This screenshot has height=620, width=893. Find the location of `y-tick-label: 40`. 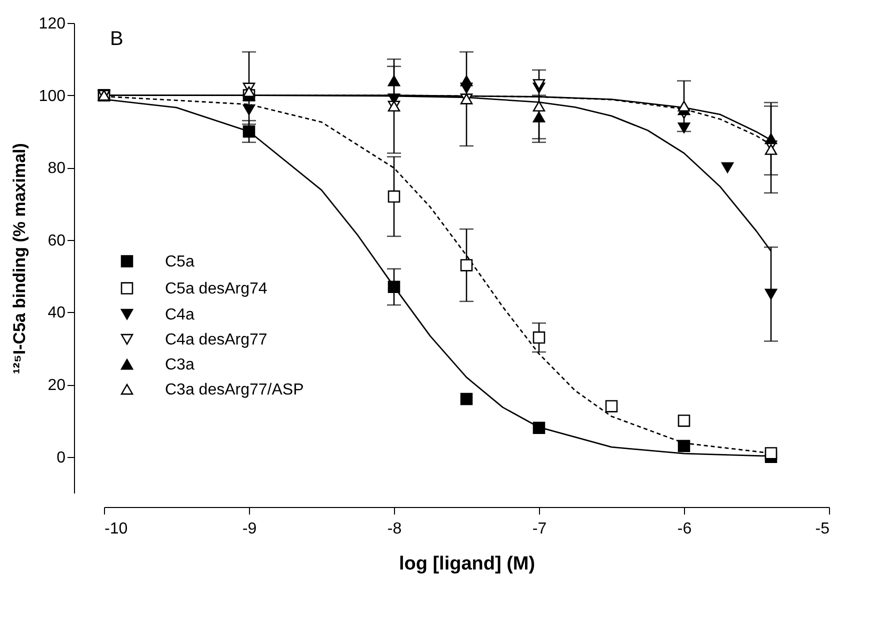

y-tick-label: 40 is located at coordinates (57, 313).